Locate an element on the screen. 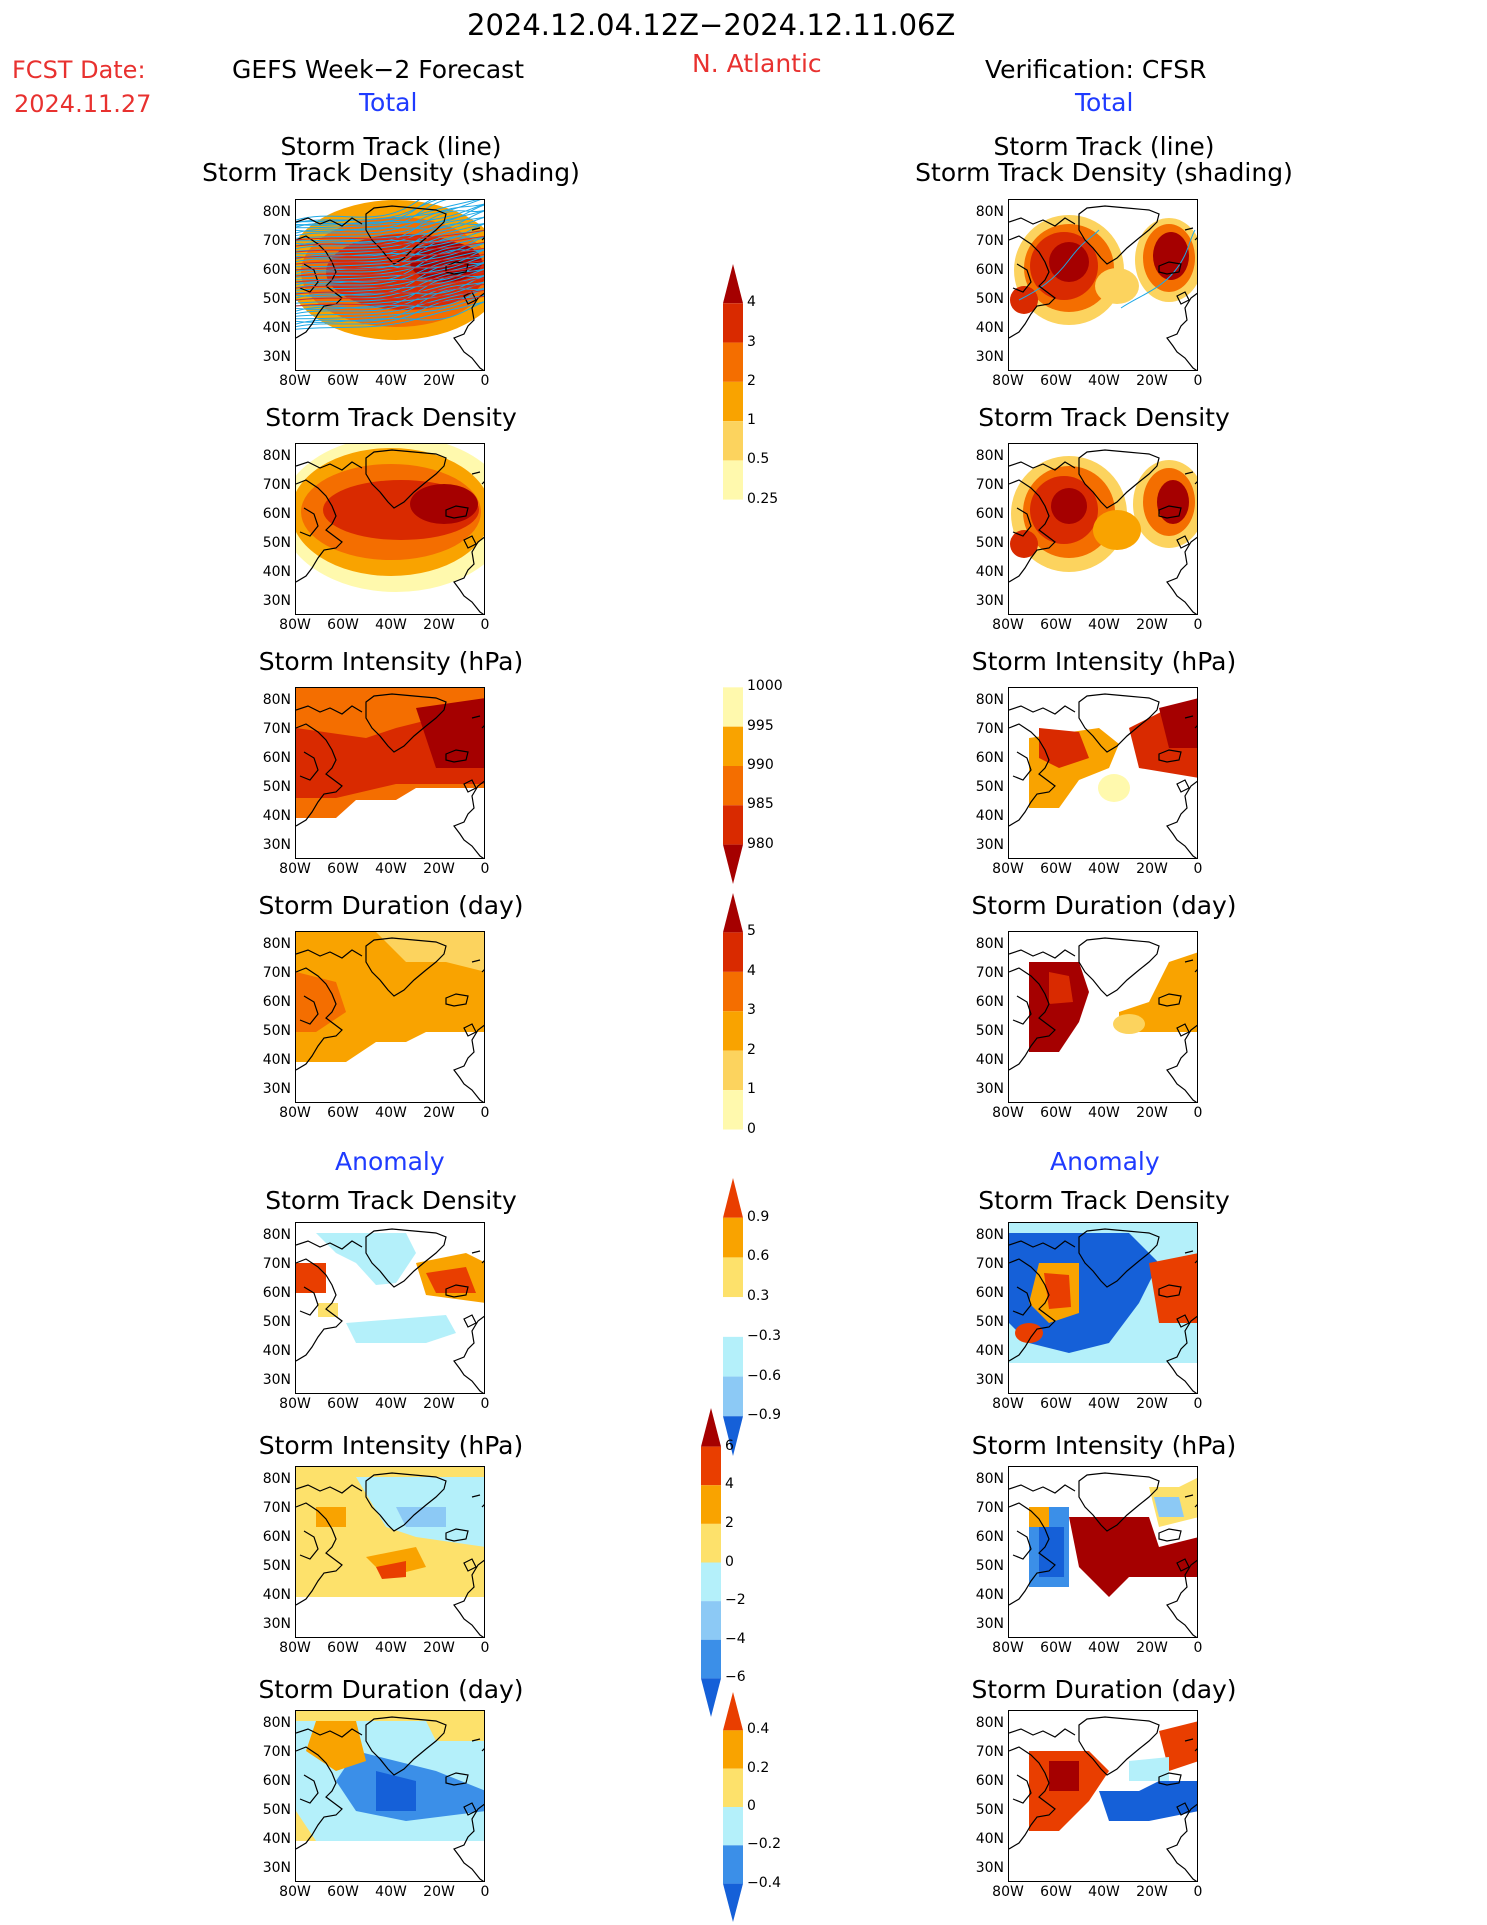  map-right-duration-lon-label: 40W is located at coordinates (1104, 1113).